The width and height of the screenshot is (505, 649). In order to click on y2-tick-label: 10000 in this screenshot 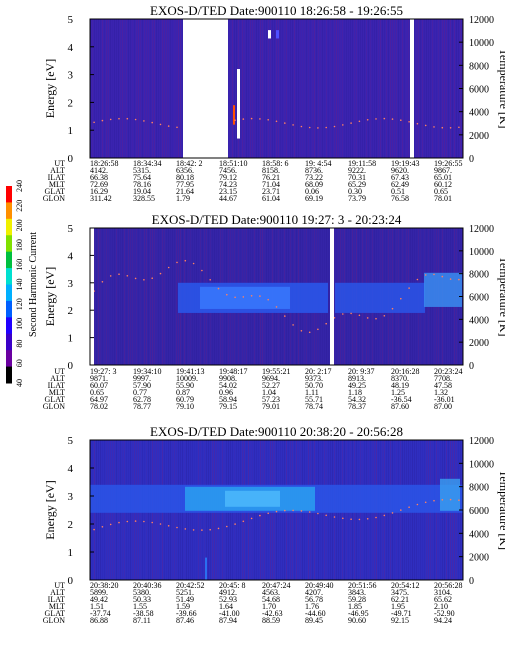, I will do `click(481, 43)`.